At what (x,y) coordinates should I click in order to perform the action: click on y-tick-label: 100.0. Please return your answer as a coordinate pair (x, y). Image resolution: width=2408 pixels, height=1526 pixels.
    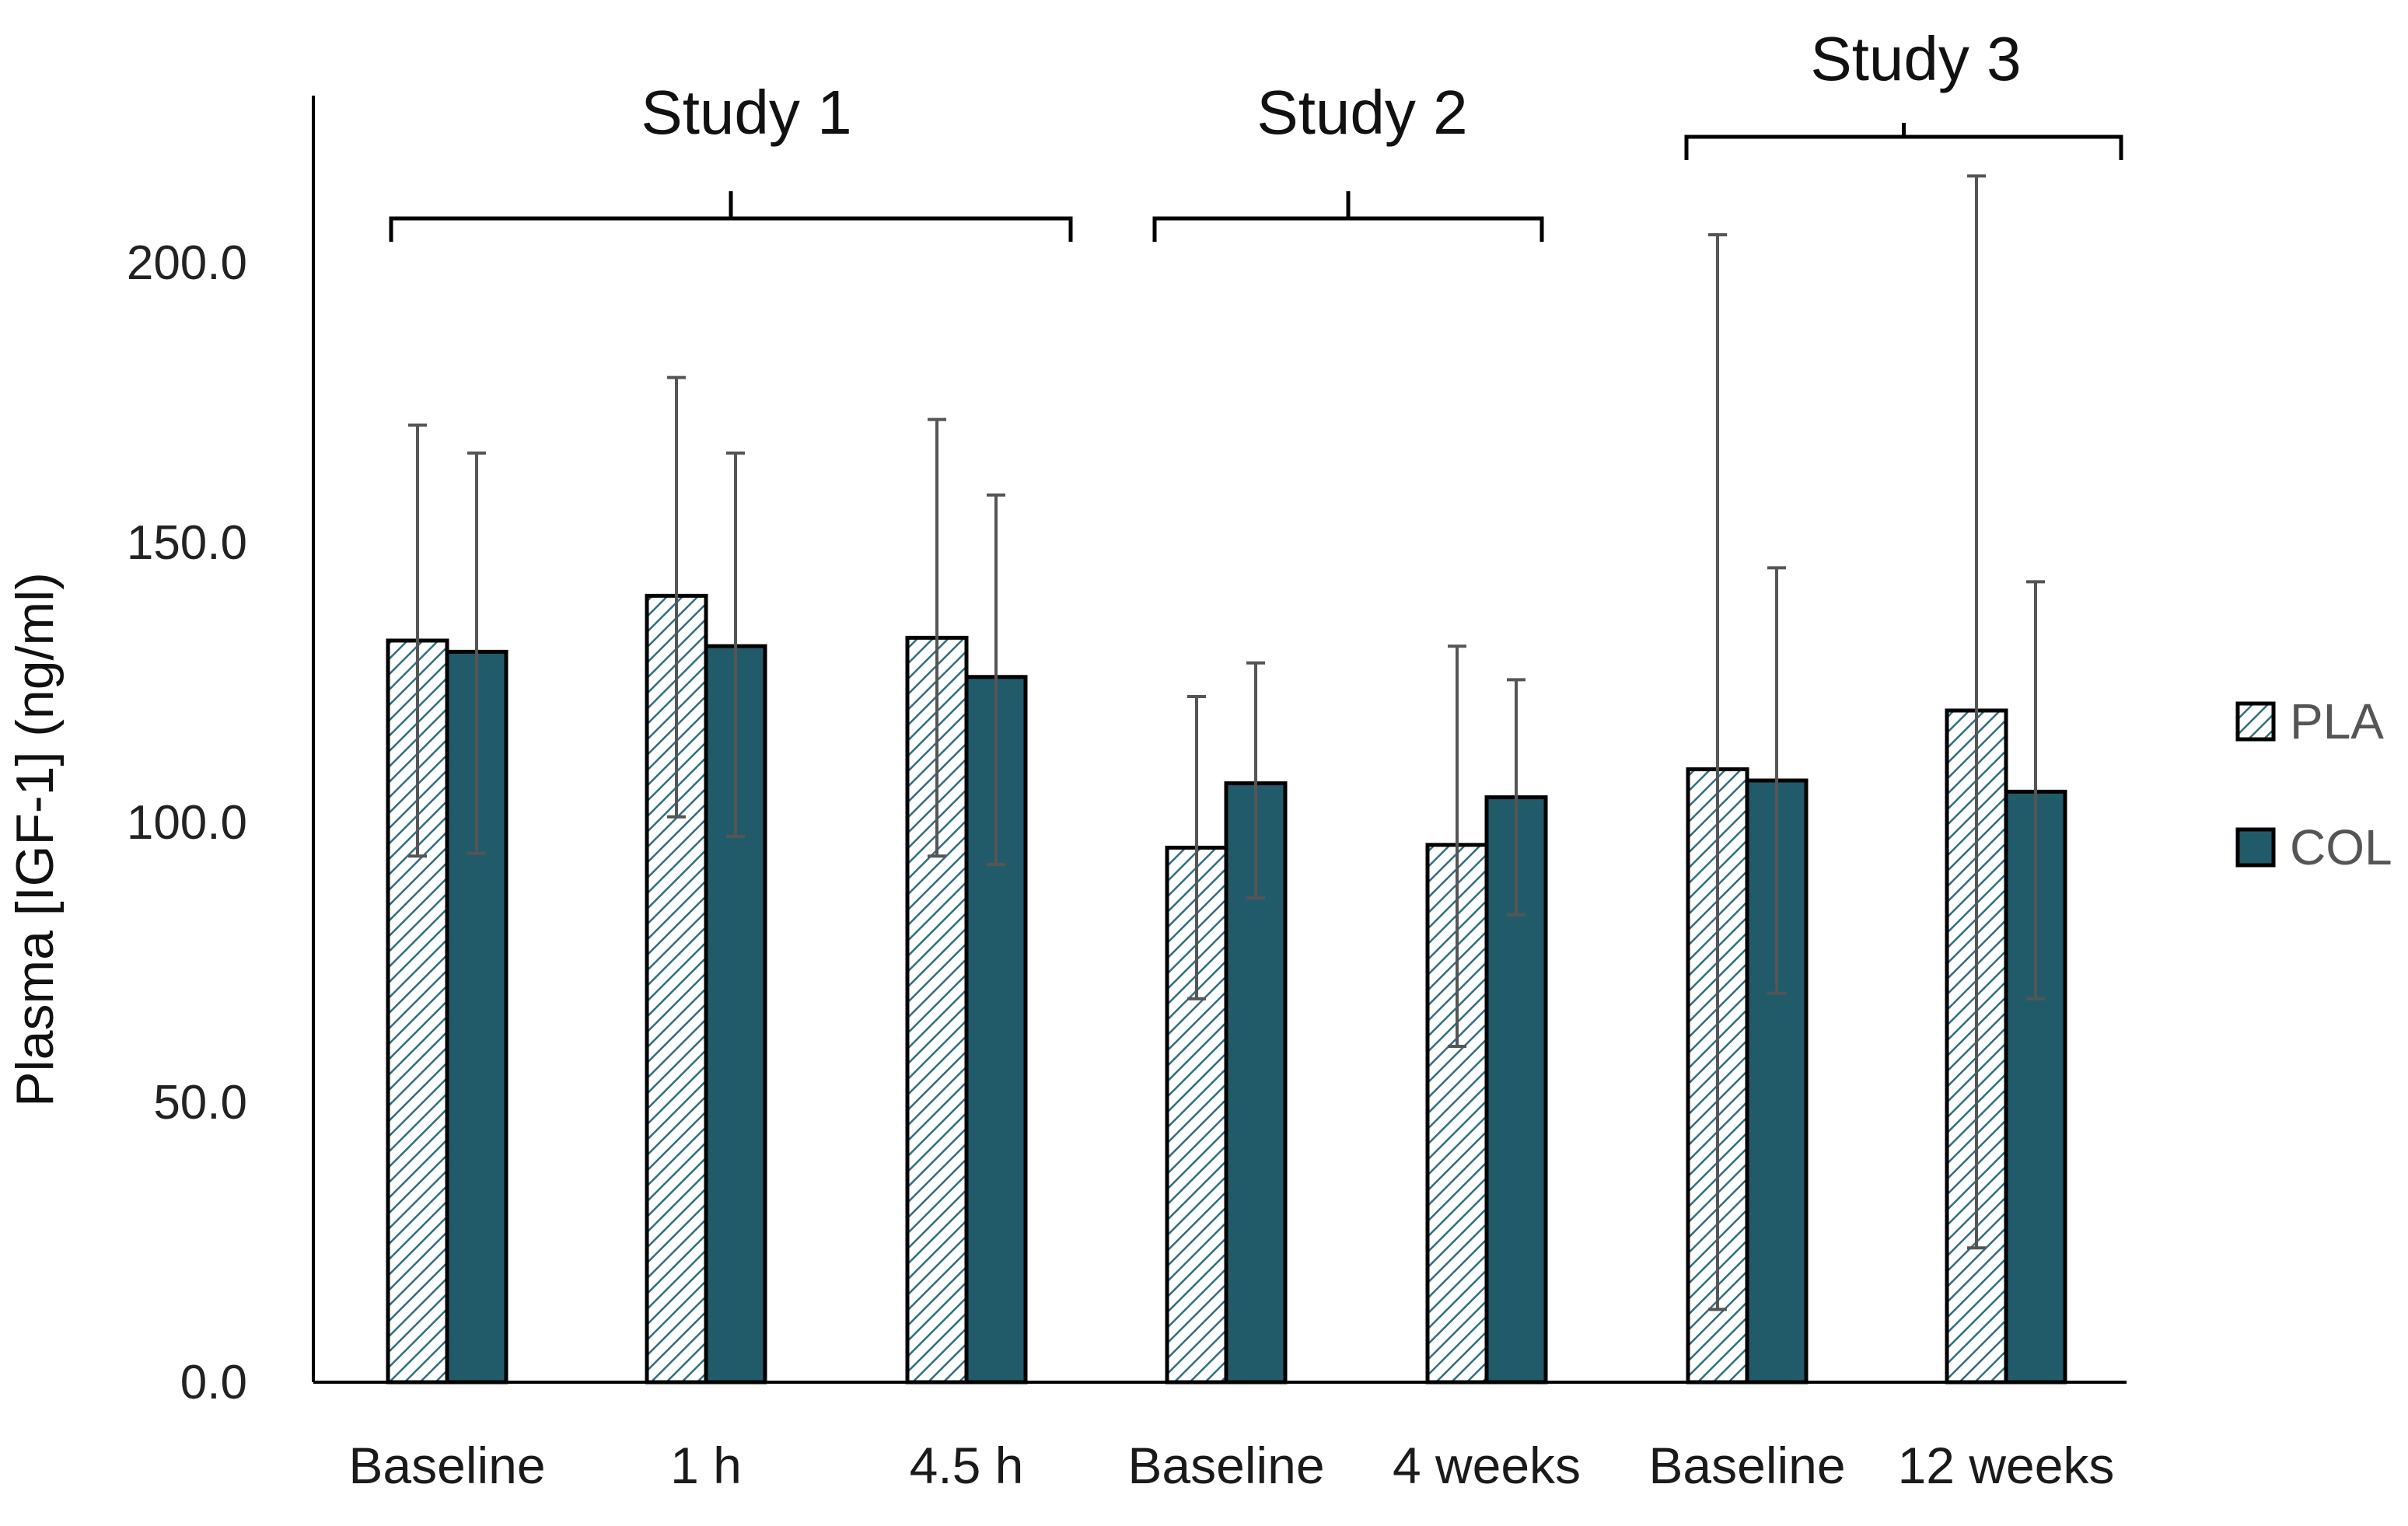
    Looking at the image, I should click on (187, 823).